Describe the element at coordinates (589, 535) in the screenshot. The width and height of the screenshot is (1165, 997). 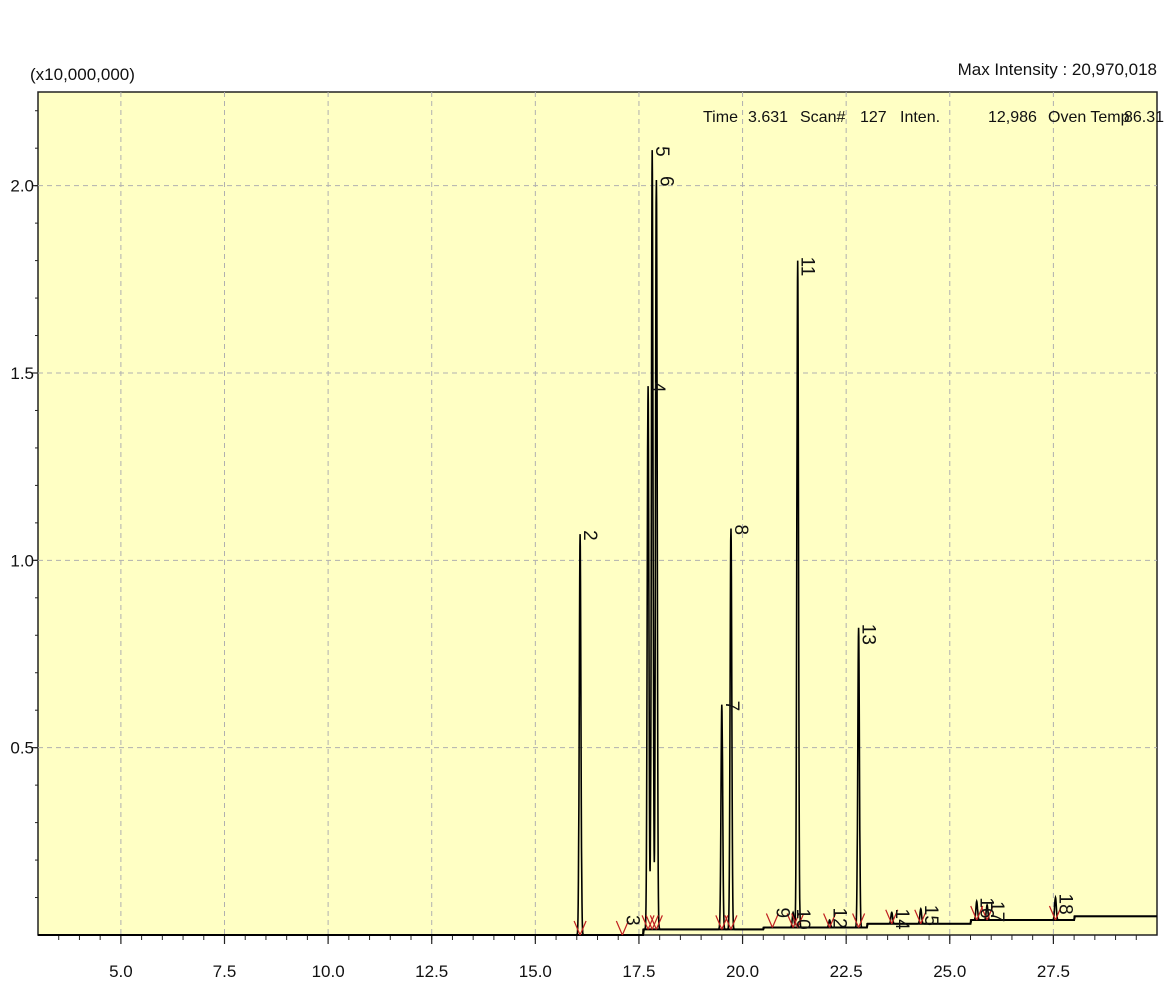
I see `peak-label-2: 2` at that location.